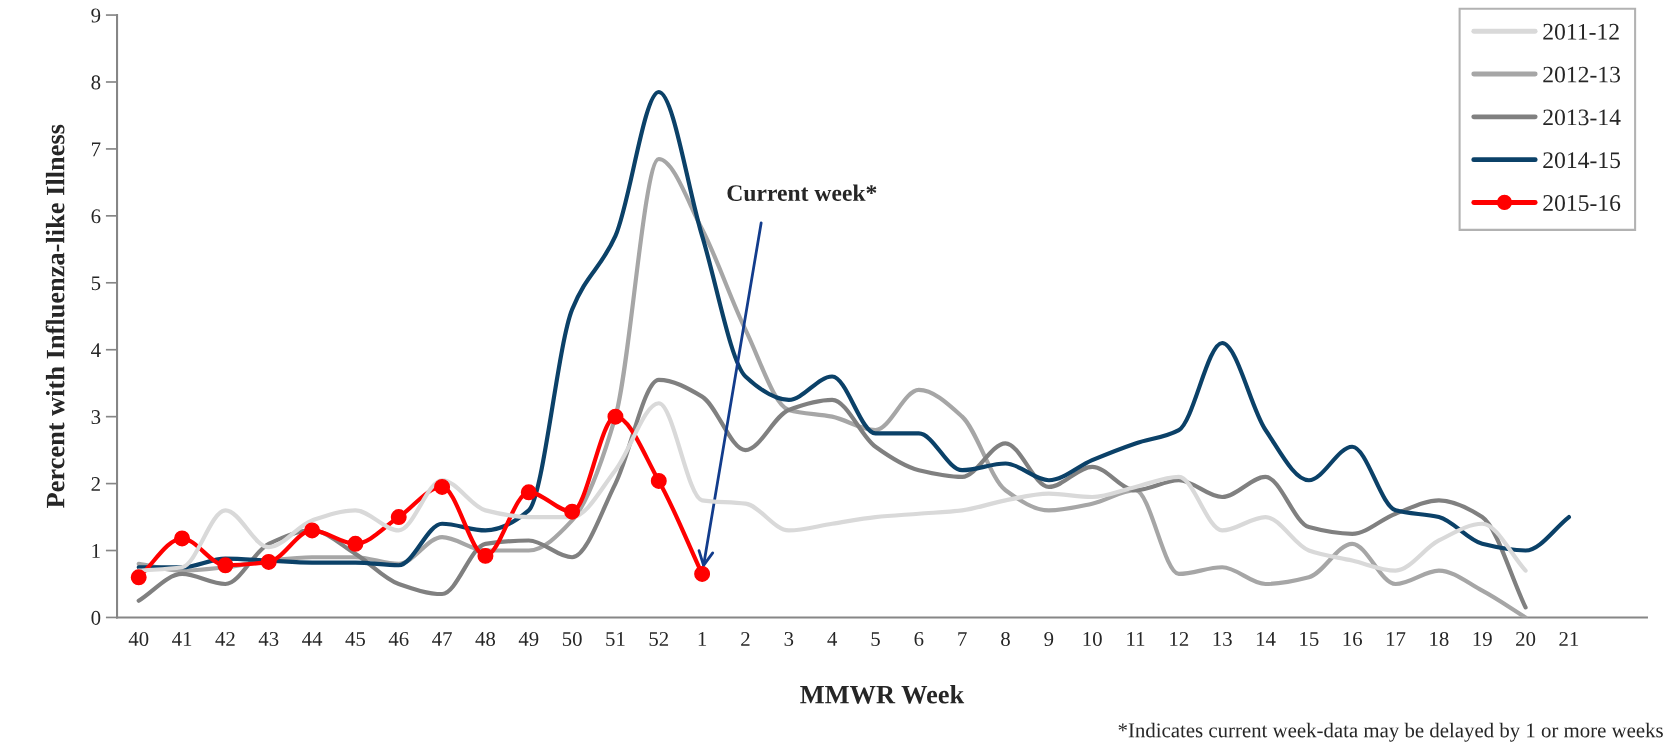  Describe the element at coordinates (1582, 117) in the screenshot. I see `legend-label: 2013-14` at that location.